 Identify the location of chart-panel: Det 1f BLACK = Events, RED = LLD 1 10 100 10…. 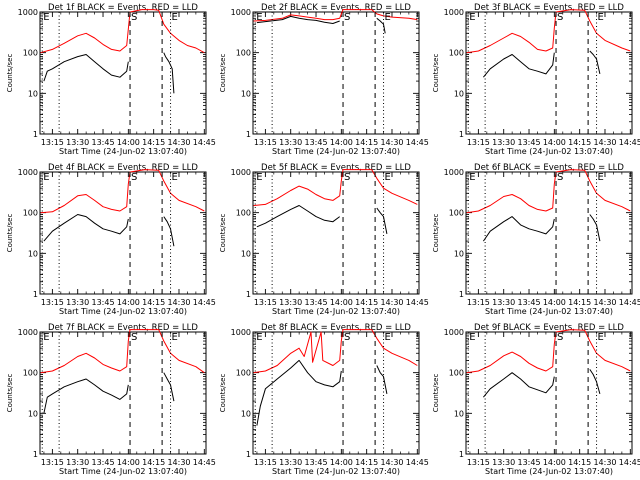
(111, 79).